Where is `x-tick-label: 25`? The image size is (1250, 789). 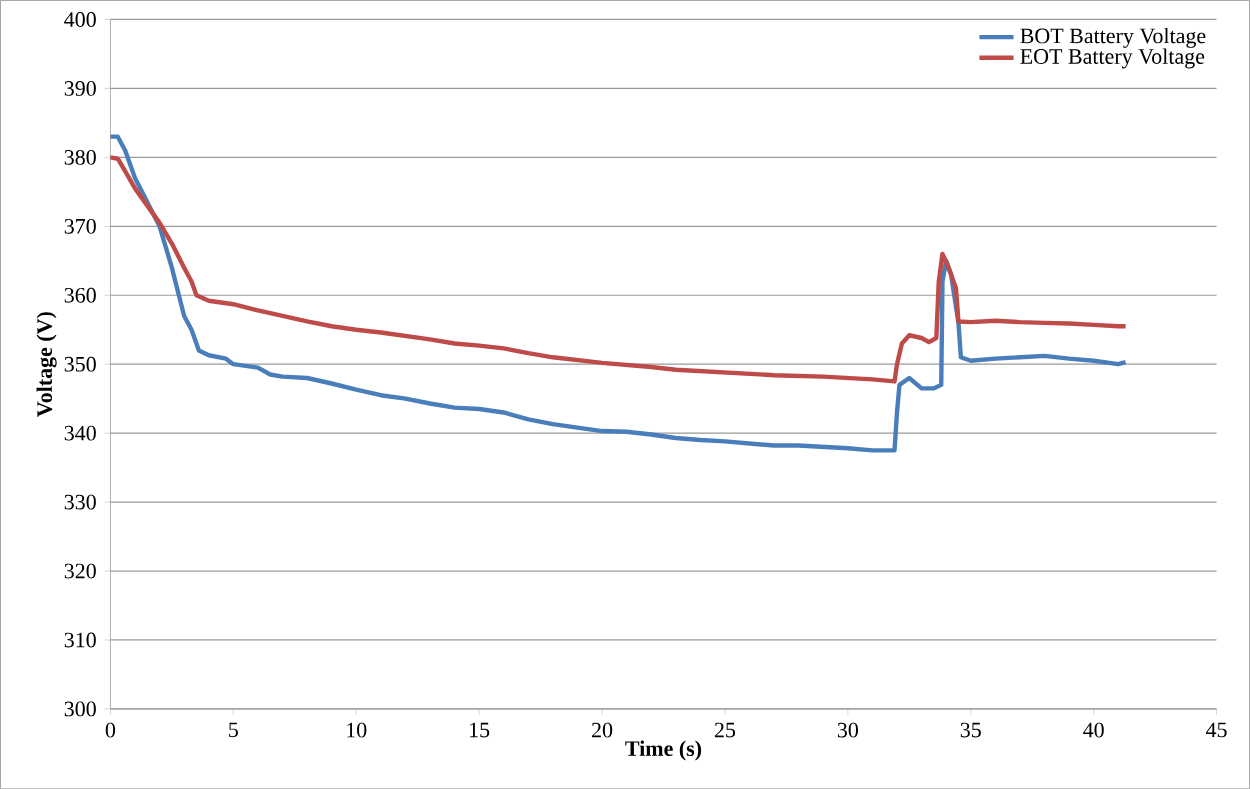 x-tick-label: 25 is located at coordinates (725, 730).